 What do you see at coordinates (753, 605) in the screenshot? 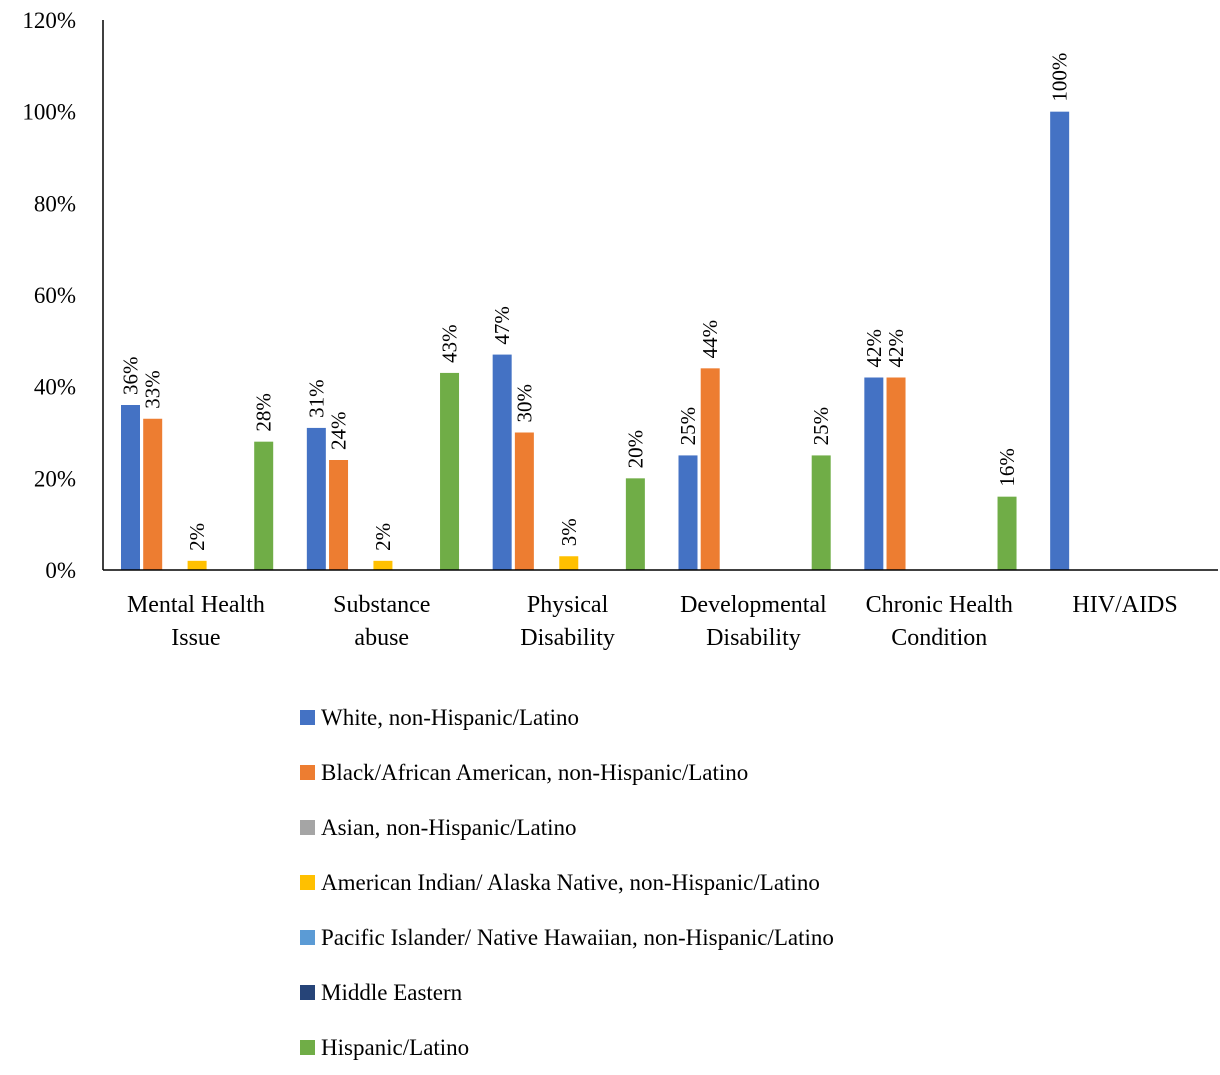
I see `category-label: Developmental` at bounding box center [753, 605].